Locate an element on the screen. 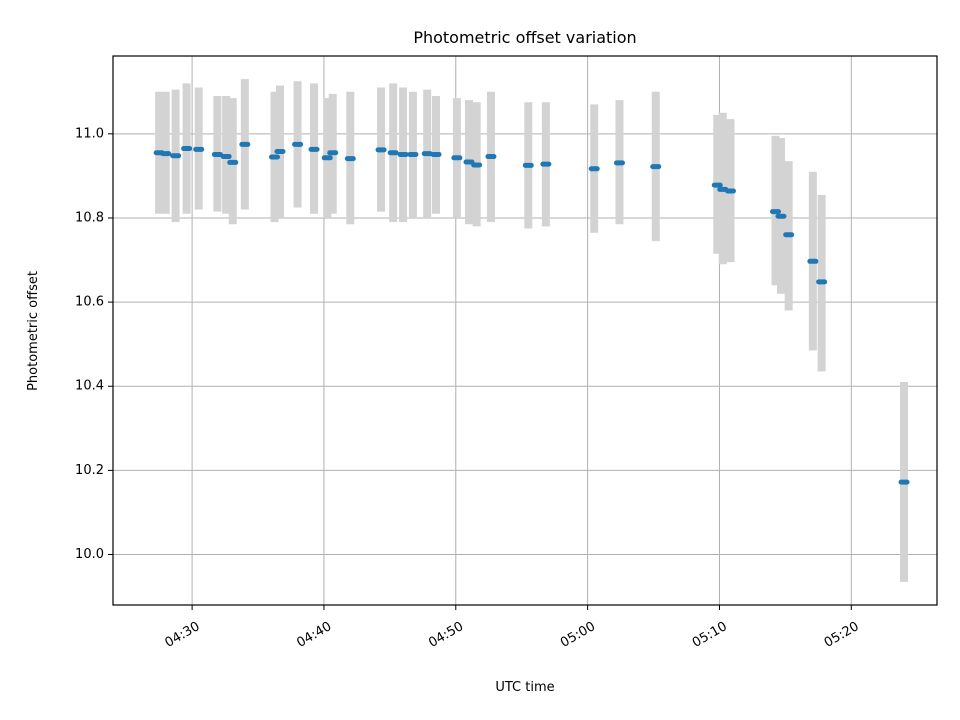 This screenshot has height=720, width=960. y-tick-label: 10.0 is located at coordinates (89, 554).